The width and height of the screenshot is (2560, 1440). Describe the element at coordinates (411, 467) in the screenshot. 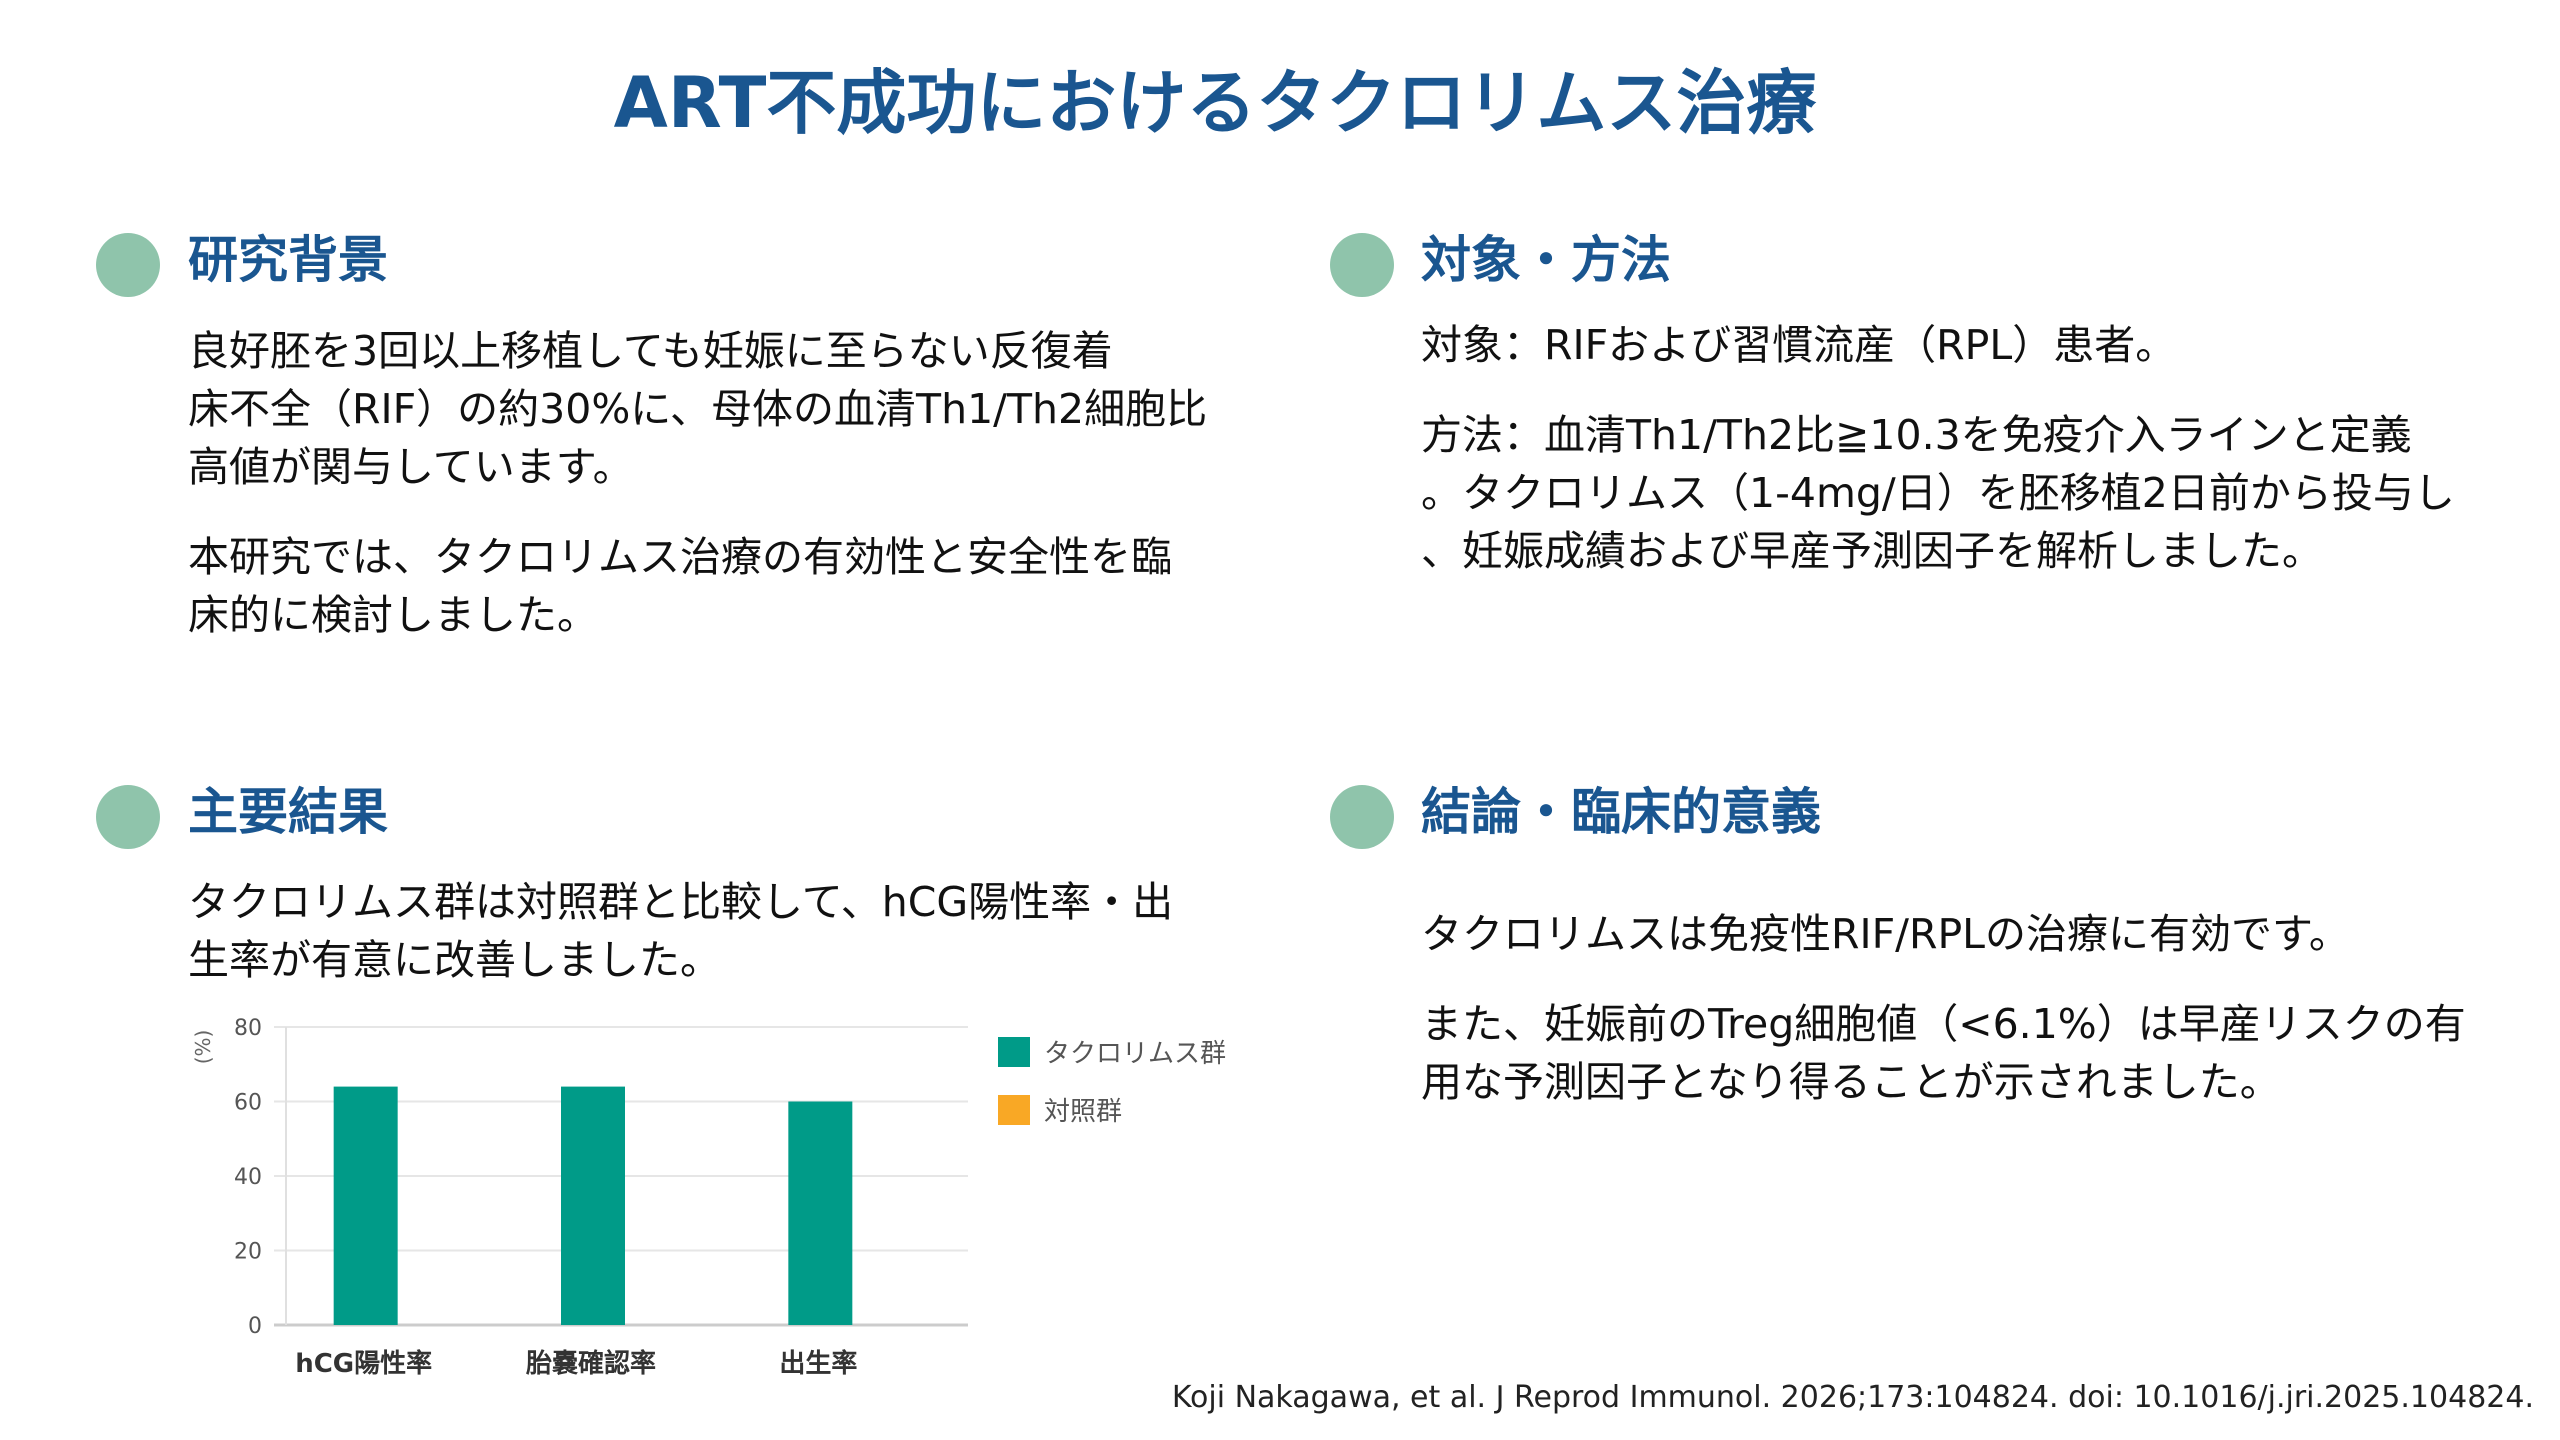

I see `text-line: 高値が関与しています。` at that location.